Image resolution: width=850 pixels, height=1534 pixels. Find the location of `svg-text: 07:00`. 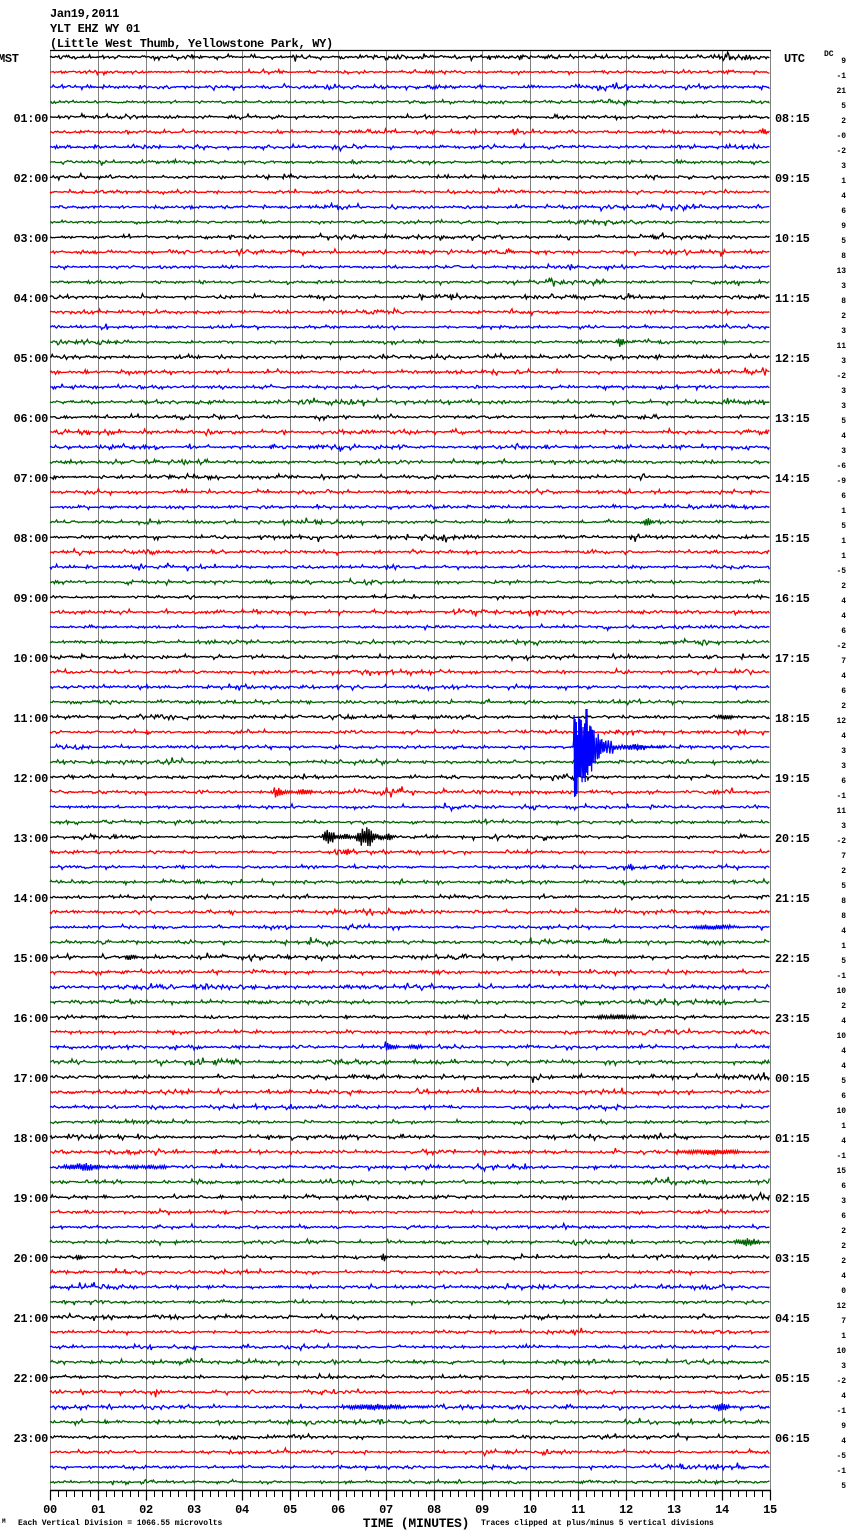

svg-text: 07:00 is located at coordinates (30, 479).